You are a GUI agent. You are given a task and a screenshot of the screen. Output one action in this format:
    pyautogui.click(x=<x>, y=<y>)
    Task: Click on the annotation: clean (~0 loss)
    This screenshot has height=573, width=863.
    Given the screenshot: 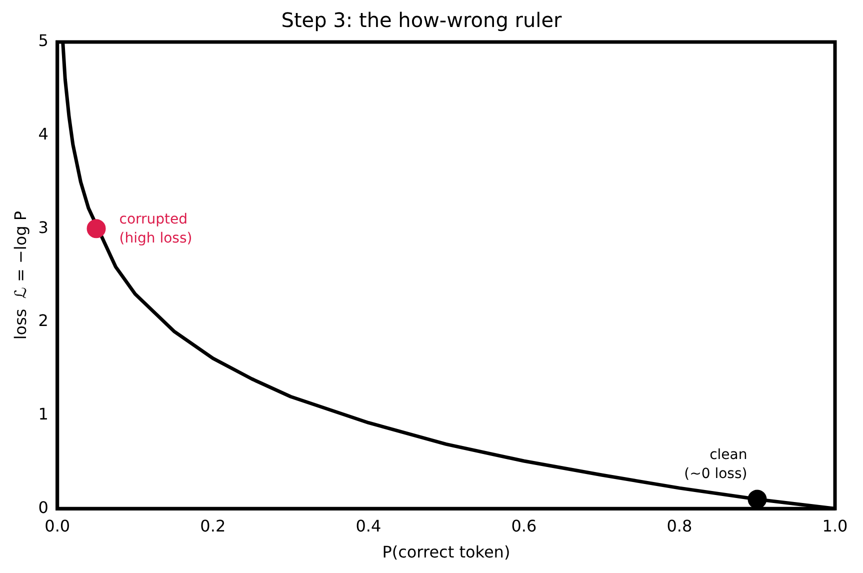 What is the action you would take?
    pyautogui.click(x=716, y=464)
    